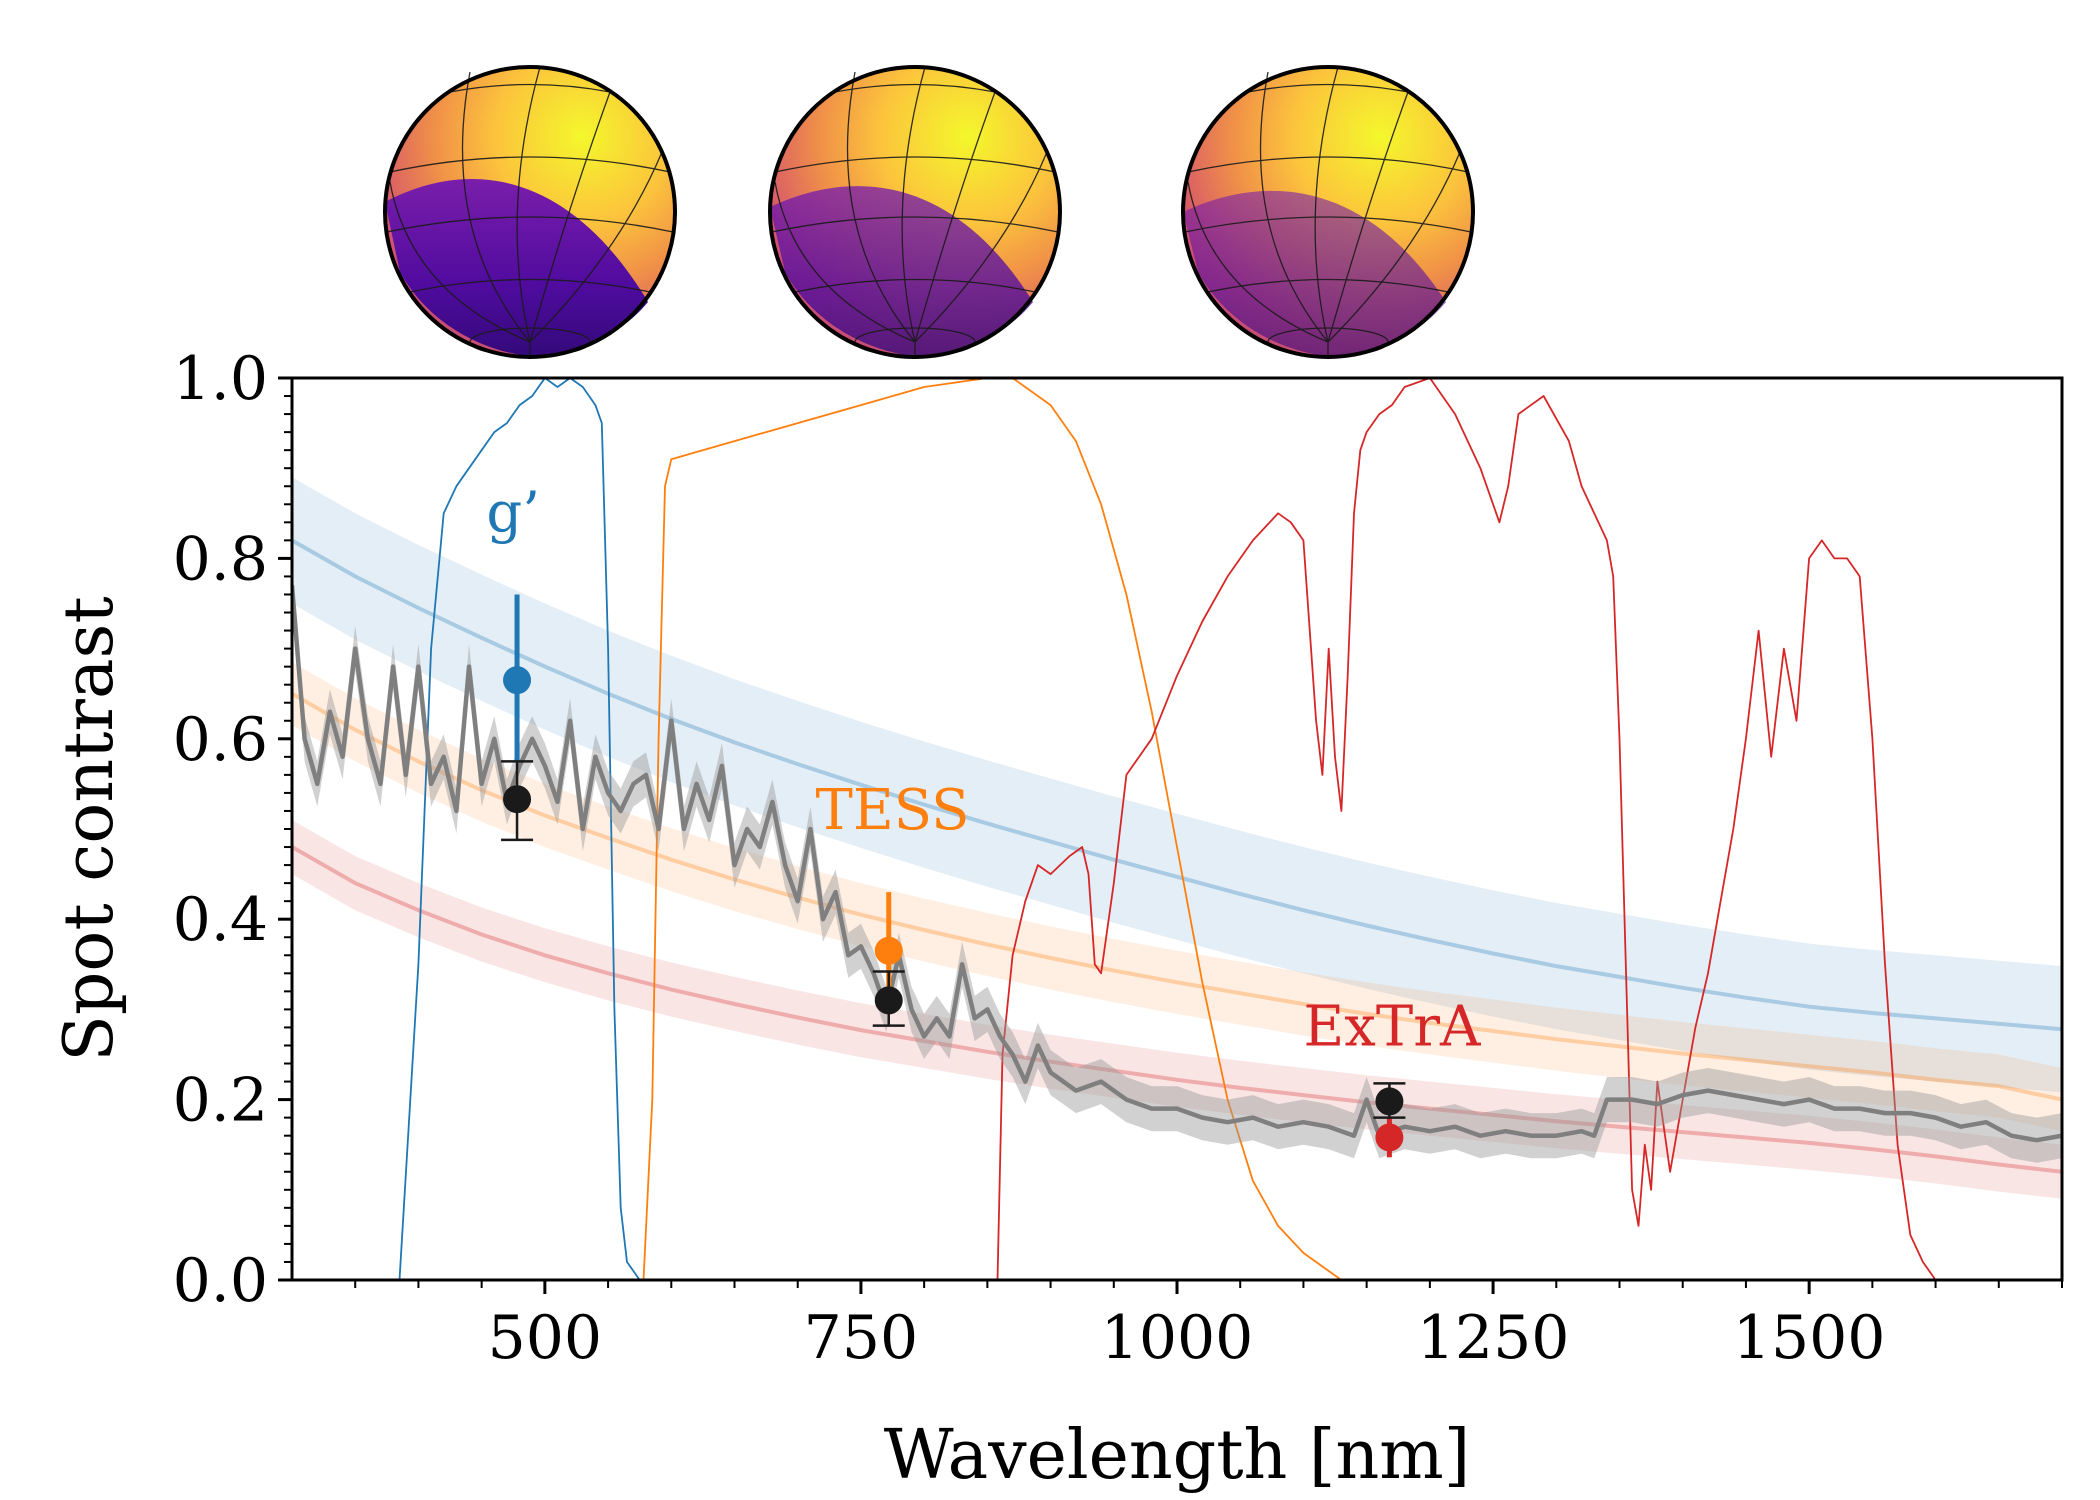  I want to click on filter-label-gprime: g’, so click(513, 512).